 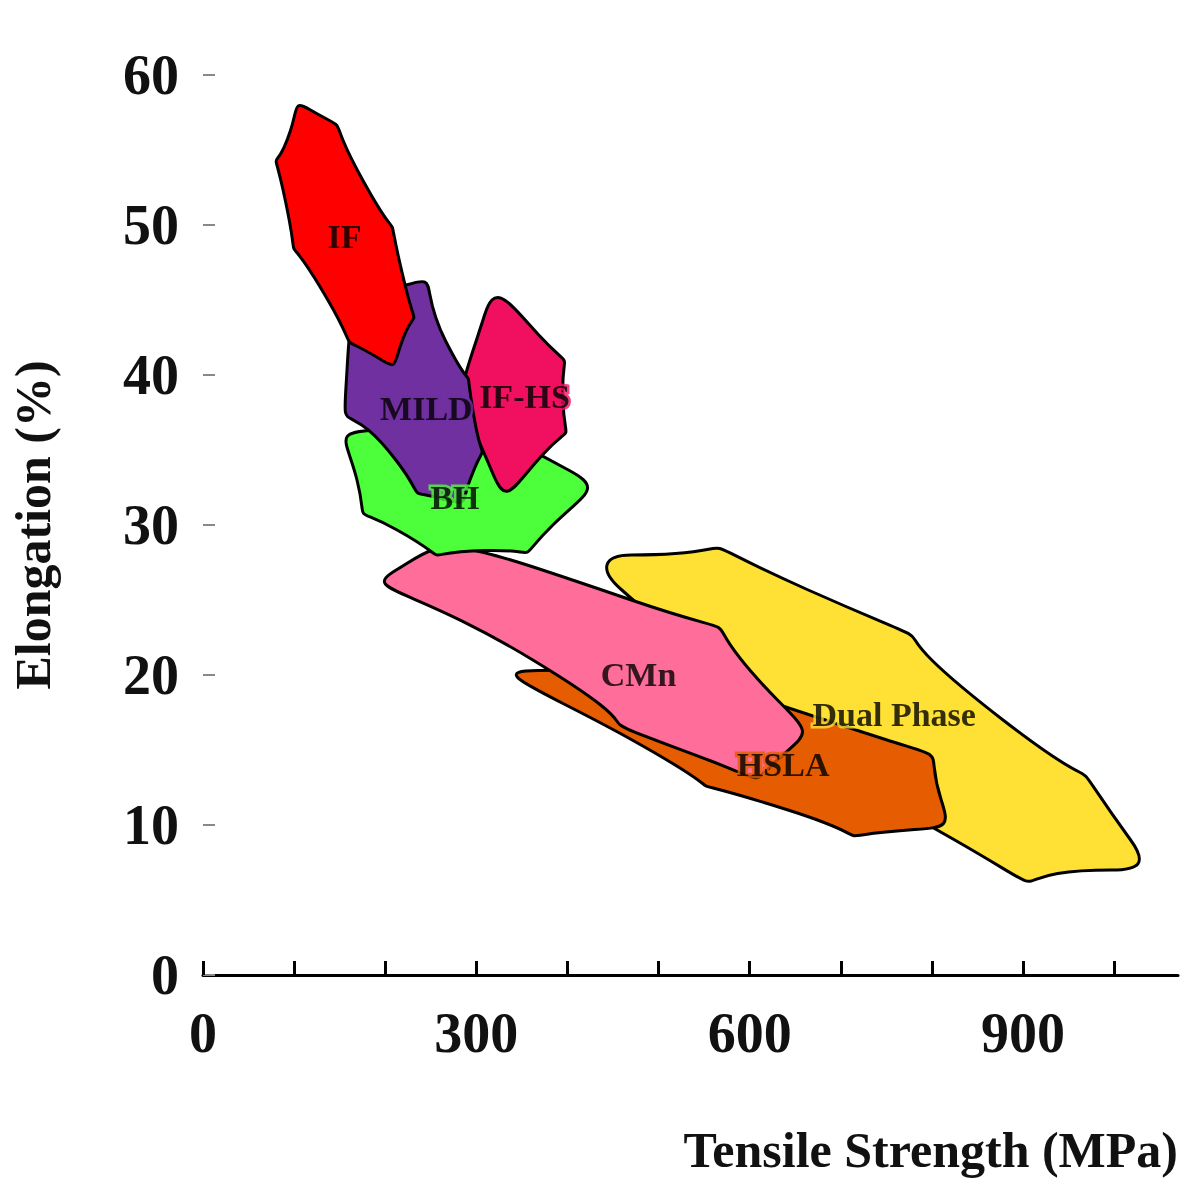 What do you see at coordinates (151, 525) in the screenshot?
I see `y-tick-label: 30` at bounding box center [151, 525].